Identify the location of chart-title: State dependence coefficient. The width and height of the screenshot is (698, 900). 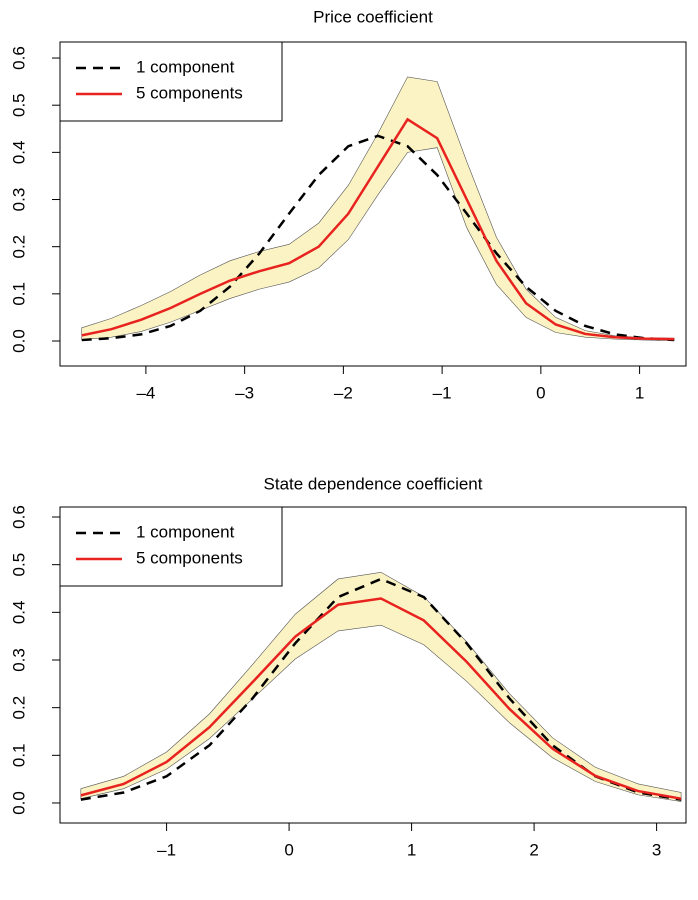
(373, 483).